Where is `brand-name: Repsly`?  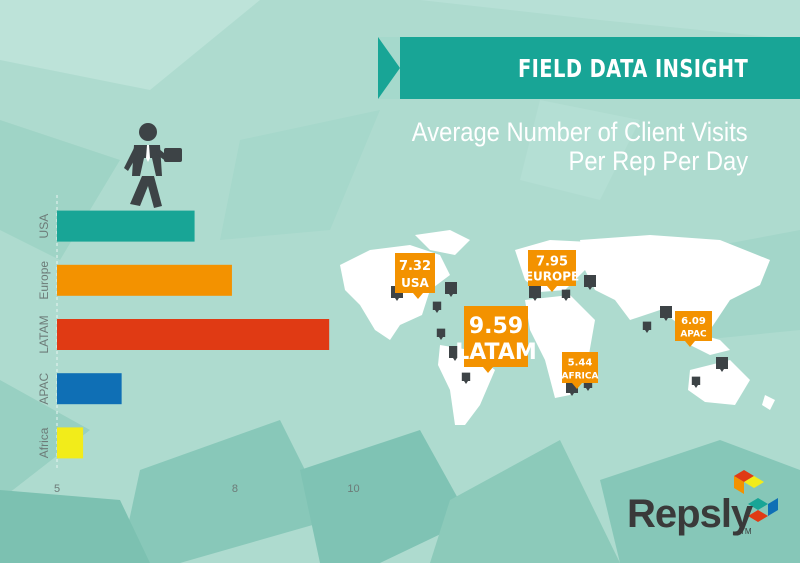
brand-name: Repsly is located at coordinates (690, 514).